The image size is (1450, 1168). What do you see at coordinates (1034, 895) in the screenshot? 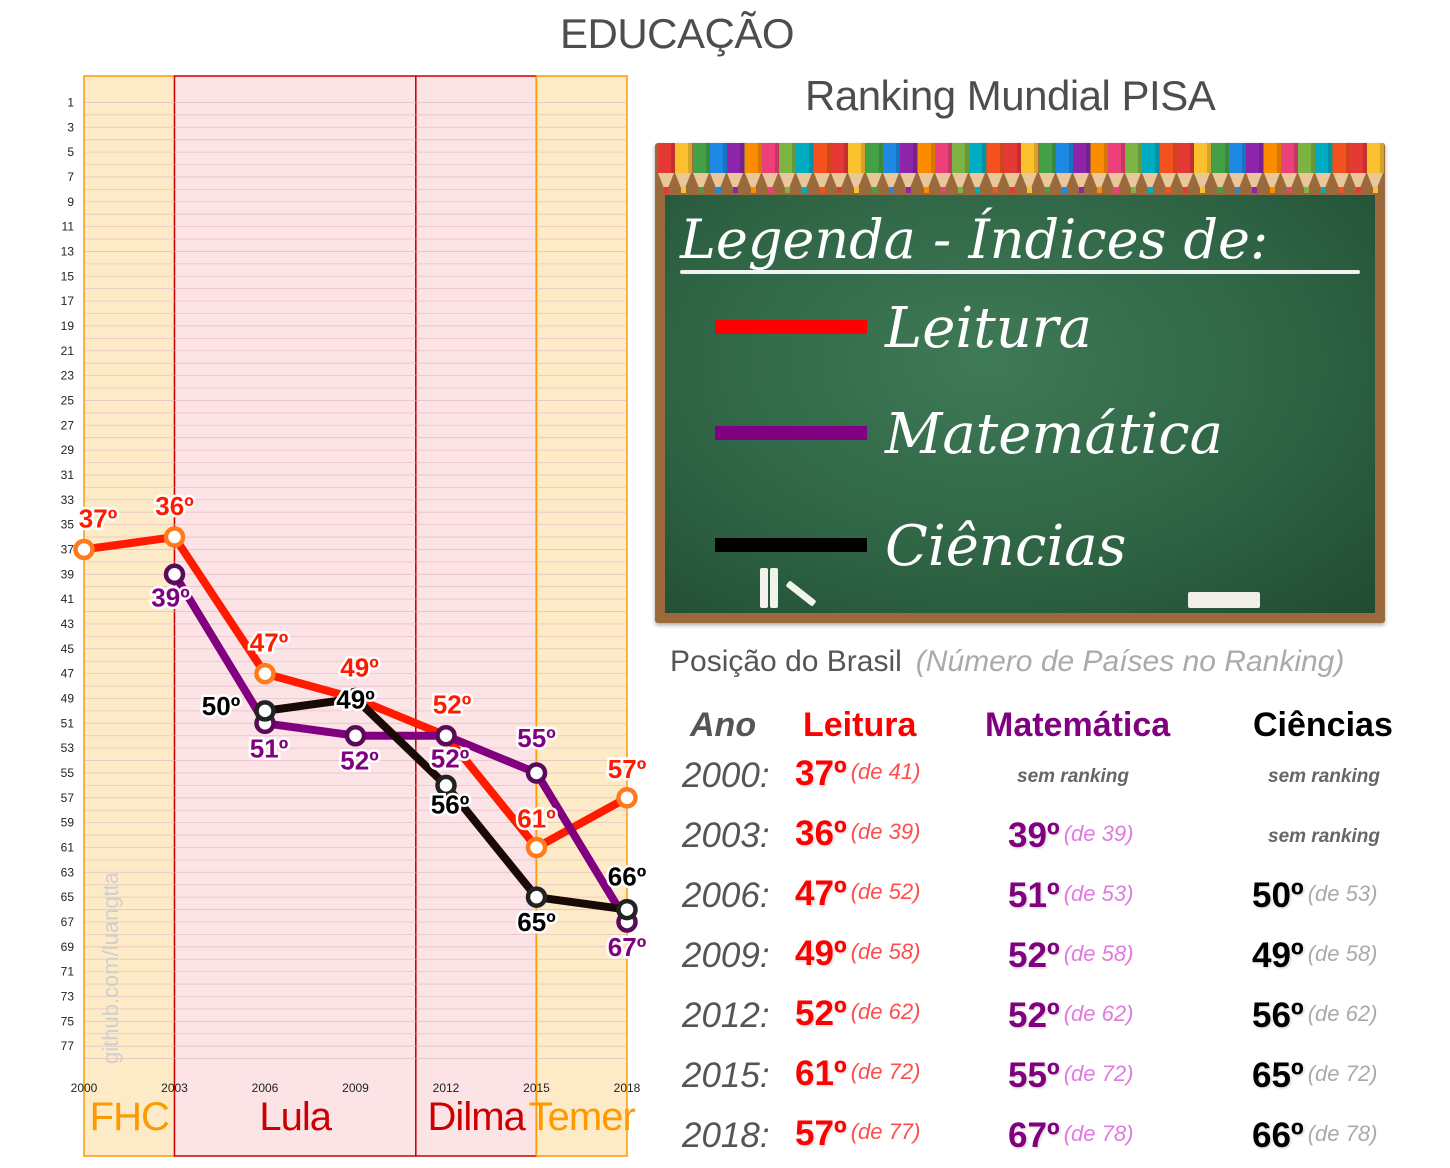
I see `rank-value: 51º` at bounding box center [1034, 895].